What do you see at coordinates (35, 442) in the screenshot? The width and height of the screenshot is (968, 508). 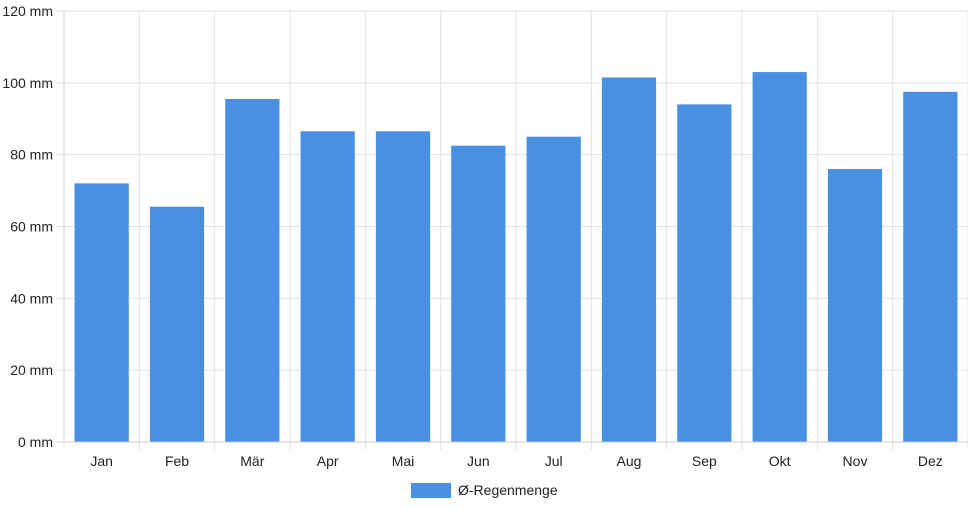 I see `y-tick-label: 0 mm` at bounding box center [35, 442].